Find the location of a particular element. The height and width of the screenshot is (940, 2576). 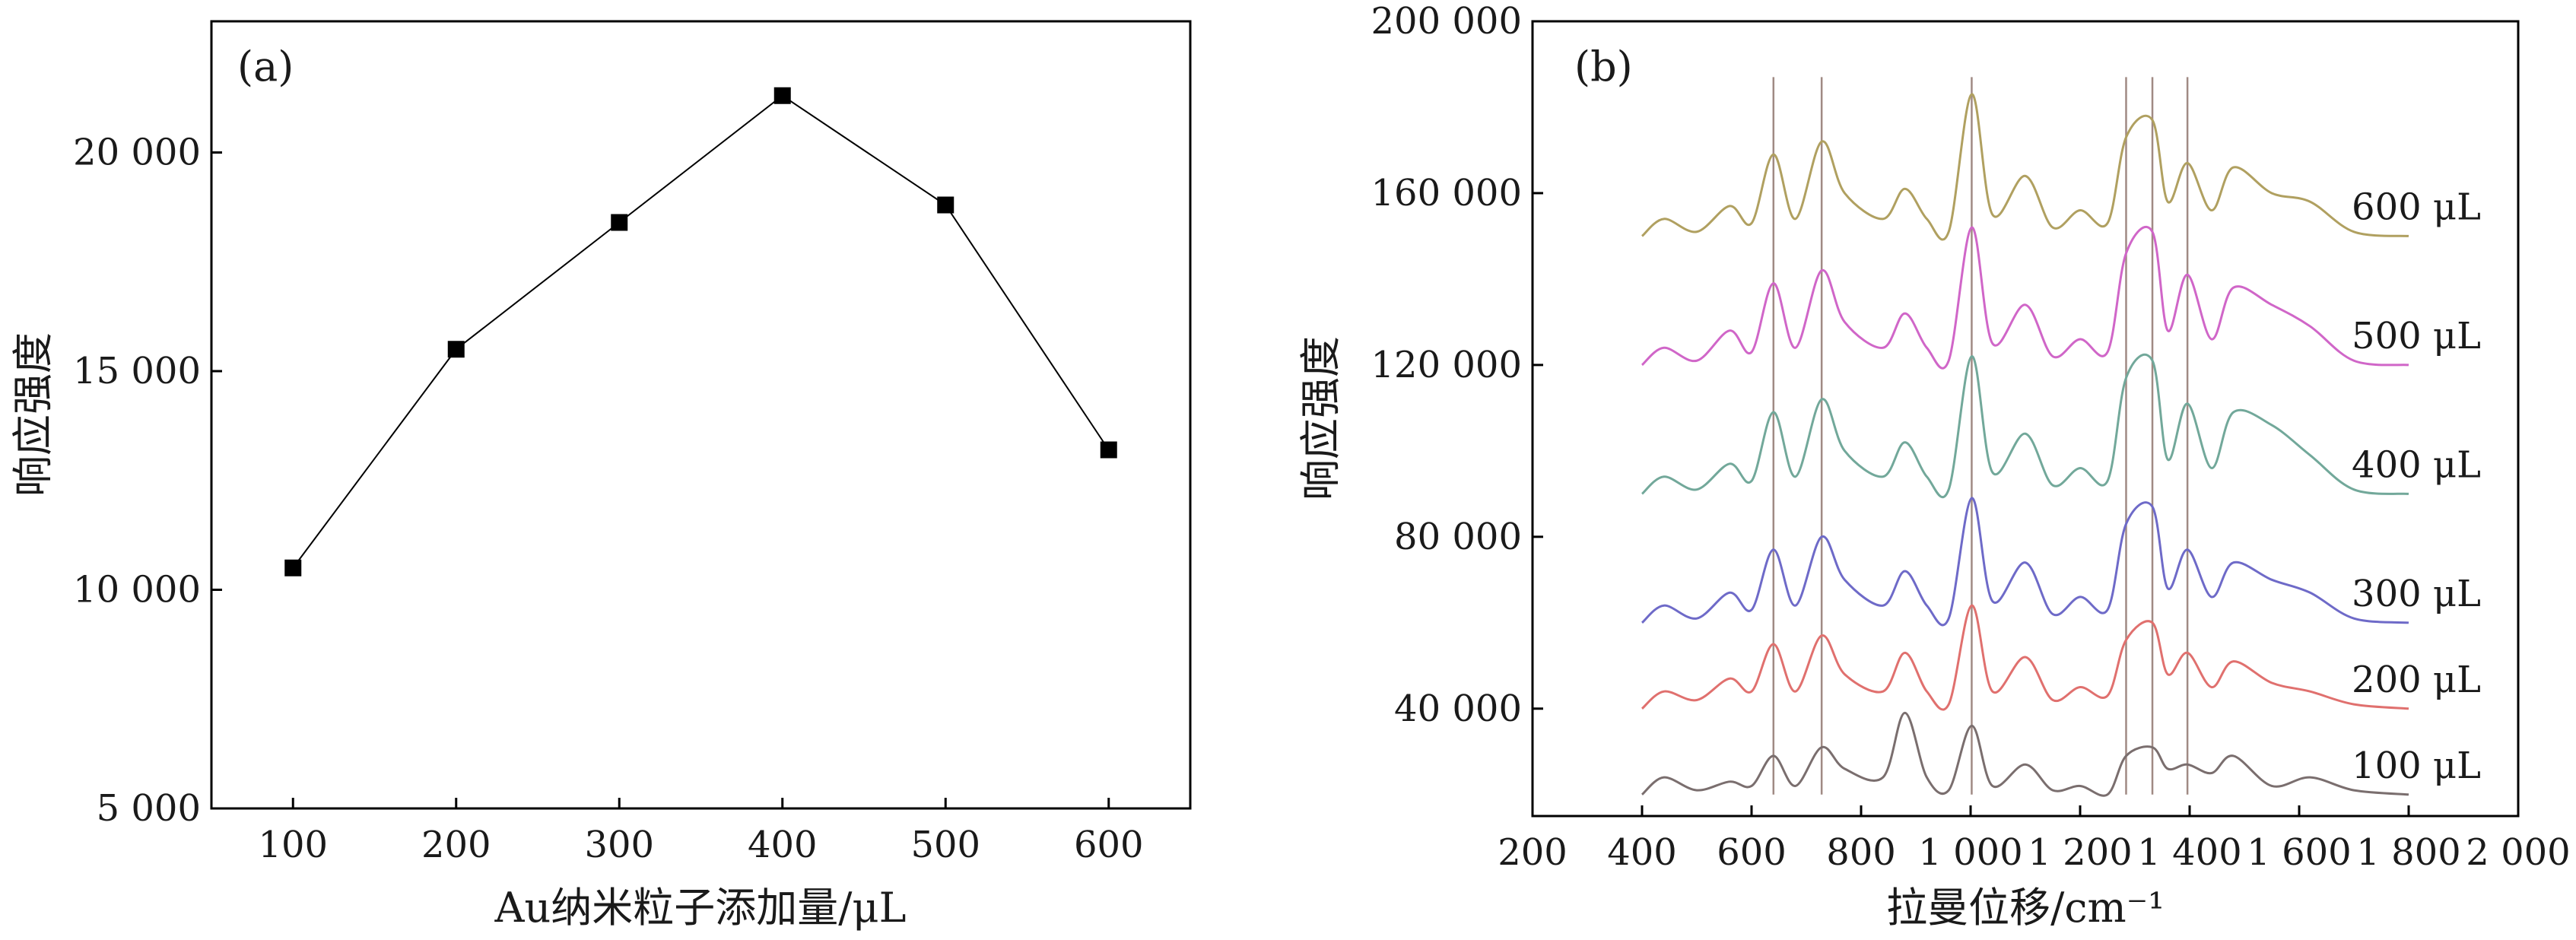

reference-lines-b is located at coordinates (1981, 436).